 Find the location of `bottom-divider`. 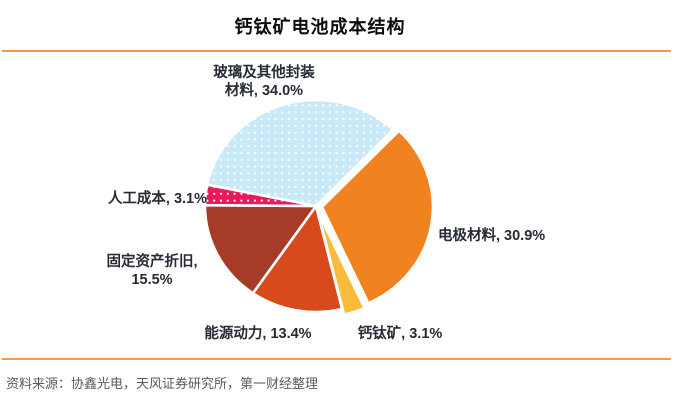

bottom-divider is located at coordinates (336, 359).